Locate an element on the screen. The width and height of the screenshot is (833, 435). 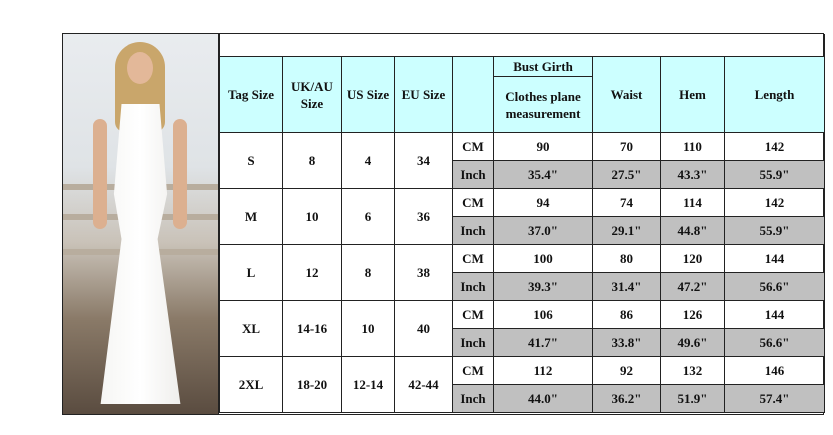
bust-inch-cell: 37.0" is located at coordinates (543, 230).